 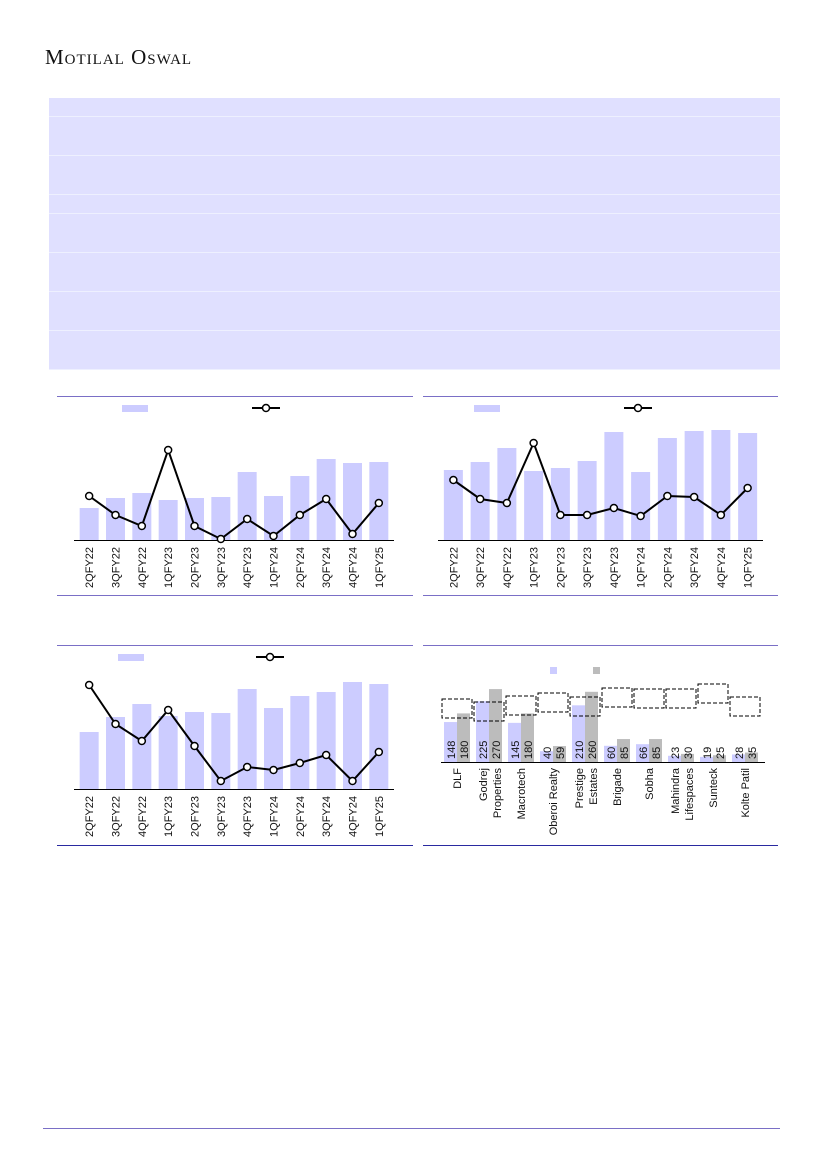 I want to click on bar-value-label: 66, so click(x=644, y=753).